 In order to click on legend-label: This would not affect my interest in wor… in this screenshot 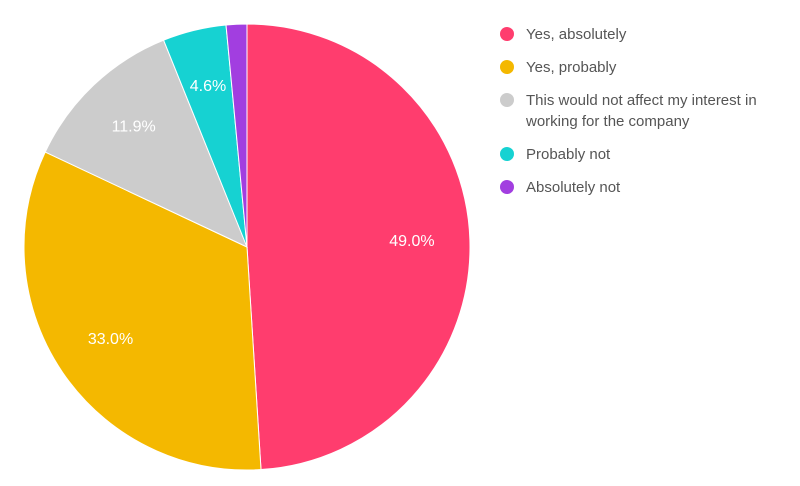, I will do `click(641, 111)`.